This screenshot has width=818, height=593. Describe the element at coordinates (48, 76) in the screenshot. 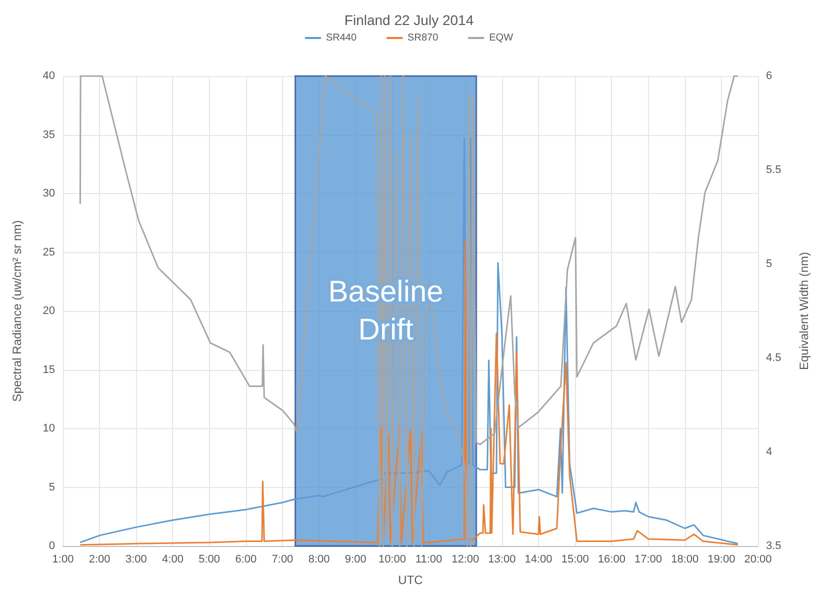

I see `y-tick-label: 40` at that location.